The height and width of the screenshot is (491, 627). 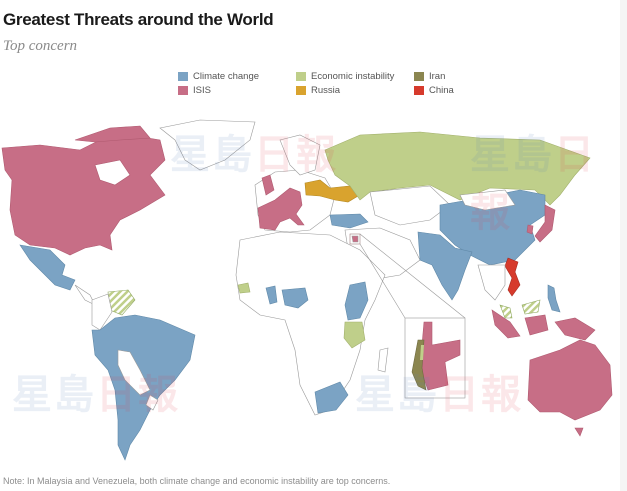 What do you see at coordinates (226, 76) in the screenshot?
I see `legend-label: Climate change` at bounding box center [226, 76].